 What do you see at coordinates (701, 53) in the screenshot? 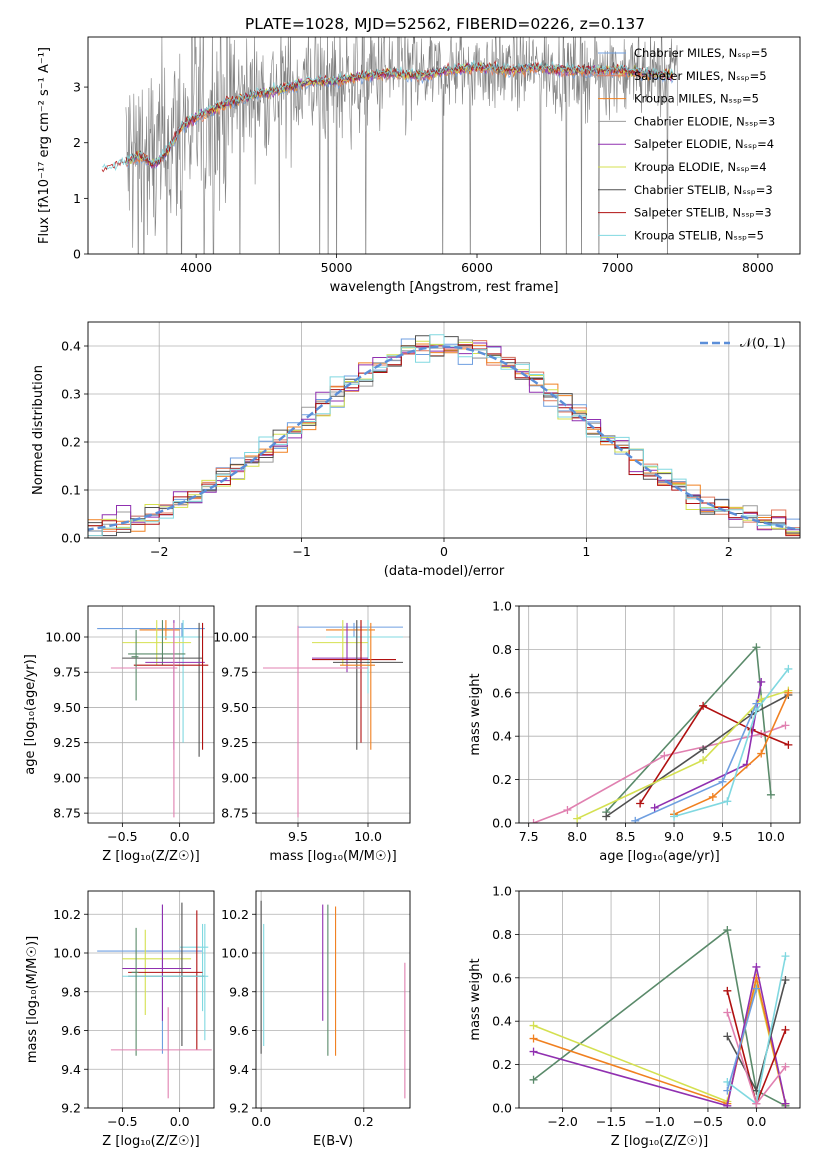
I see `legend-entry: Chabrier MILES, Nₛₛₚ=5` at bounding box center [701, 53].